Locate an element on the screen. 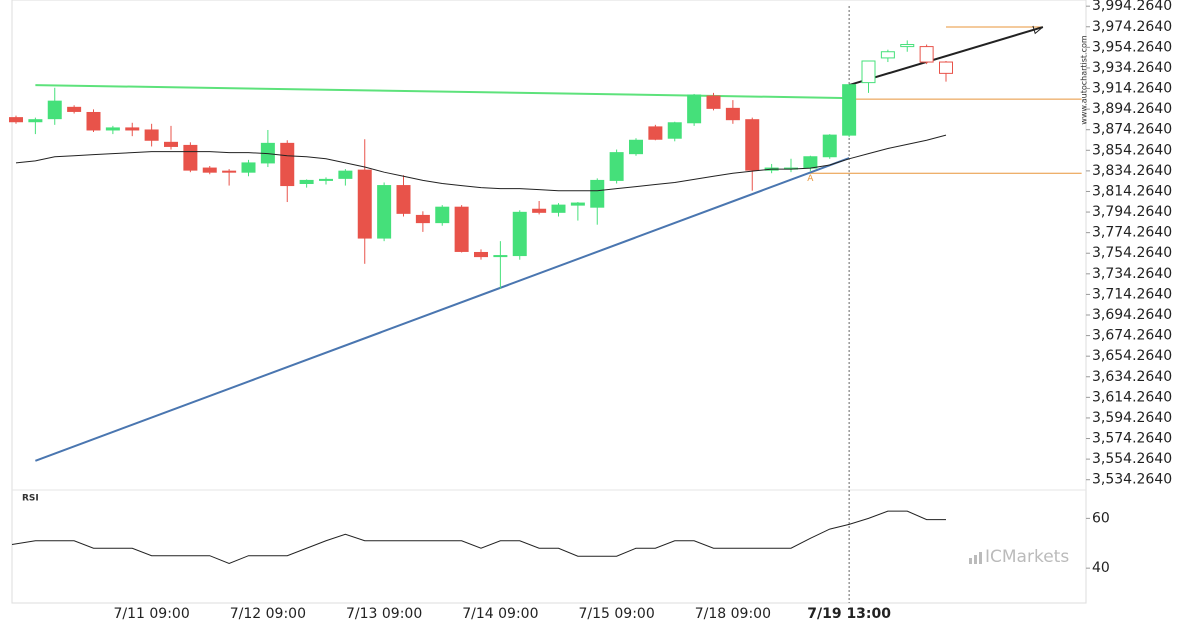  x-tick-label: 7/12 09:00 is located at coordinates (268, 614).